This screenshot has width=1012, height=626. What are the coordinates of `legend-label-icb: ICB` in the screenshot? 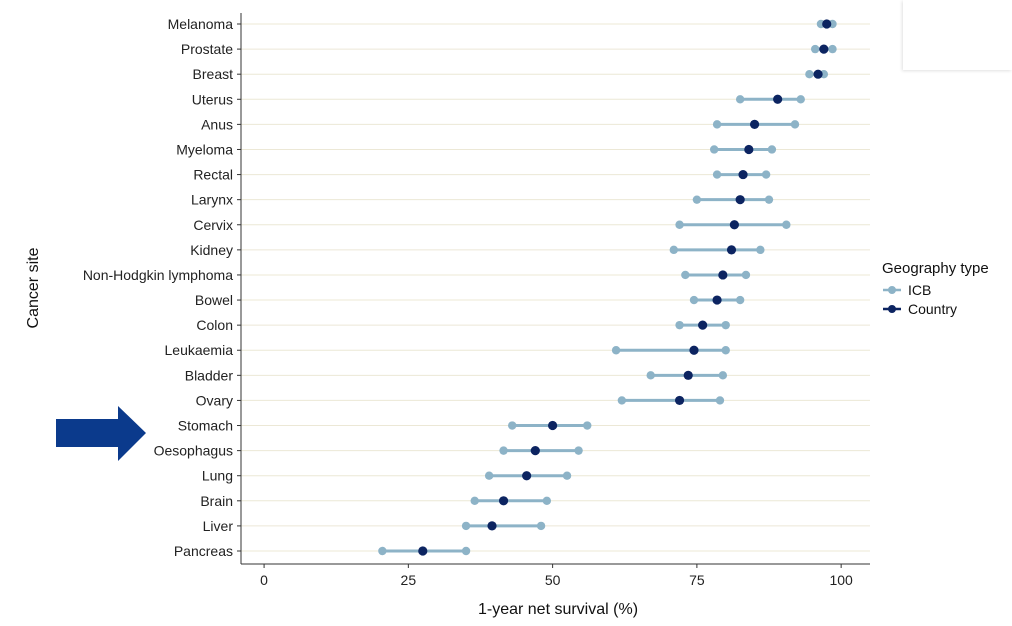 It's located at (919, 290).